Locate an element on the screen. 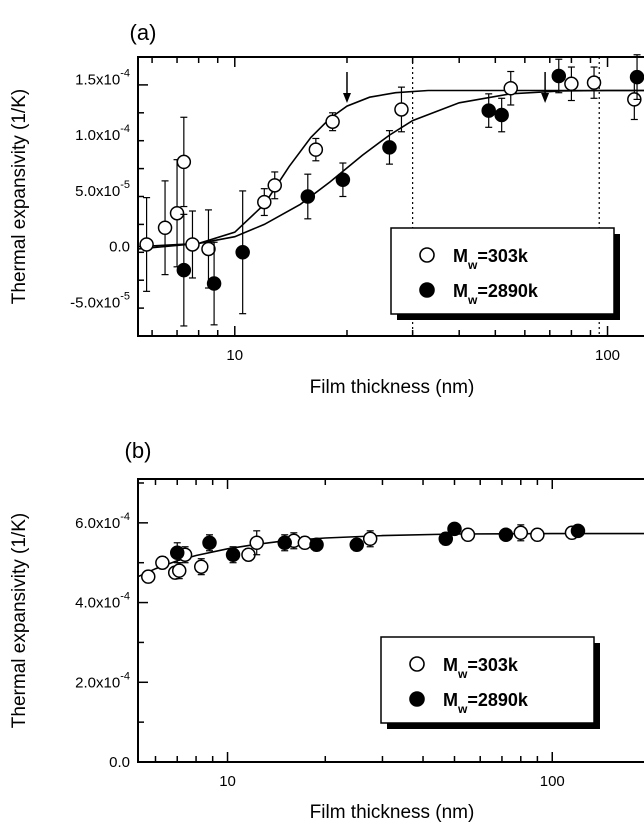 The image size is (644, 827). y-tick-label: 4.0x10⁻⁴ is located at coordinates (102, 601).